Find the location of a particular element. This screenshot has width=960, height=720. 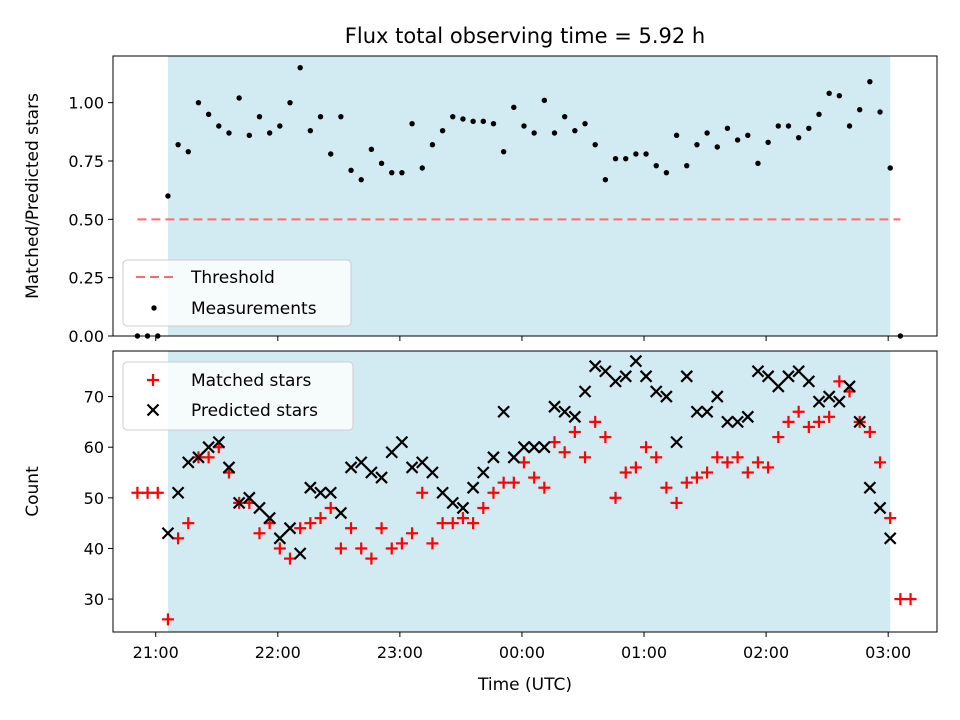

y-tick: 60 is located at coordinates (98, 447).